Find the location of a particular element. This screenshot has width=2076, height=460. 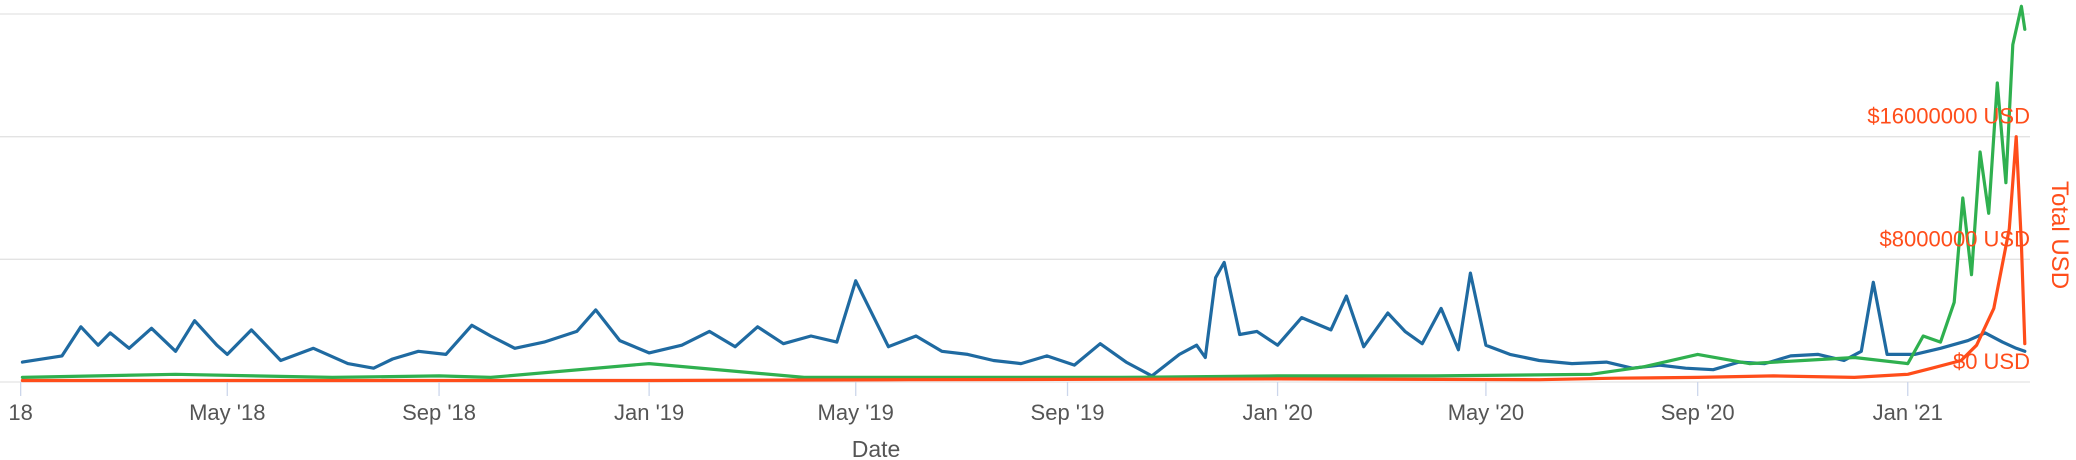

x-tick-label: Sep '20 is located at coordinates (1698, 412).